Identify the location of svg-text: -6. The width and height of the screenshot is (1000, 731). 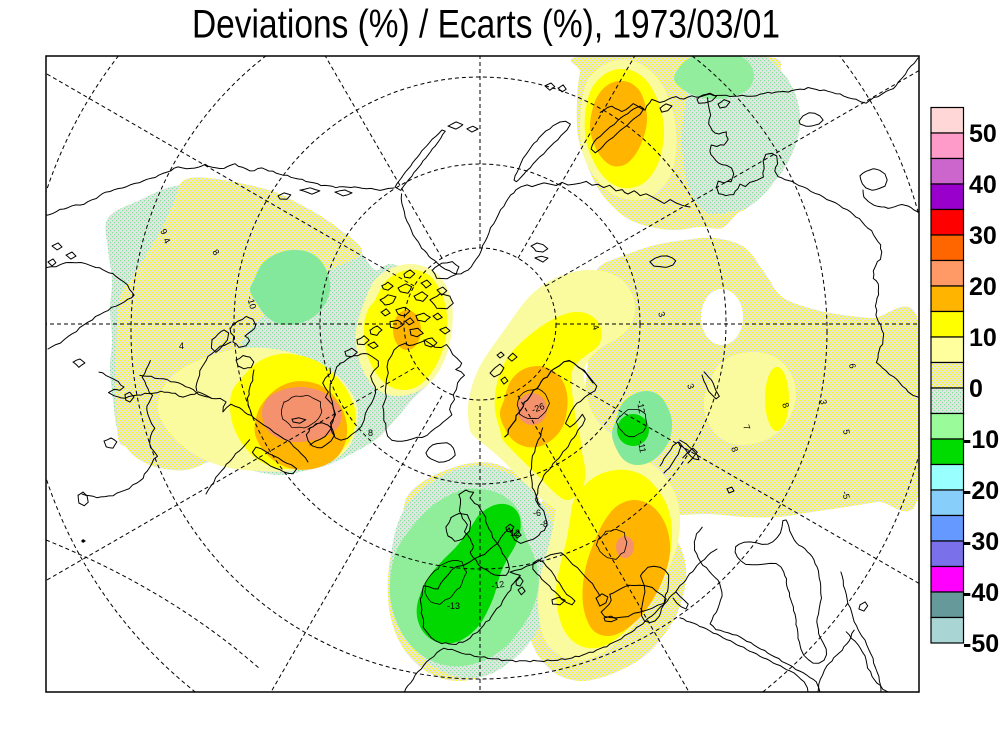
(537, 513).